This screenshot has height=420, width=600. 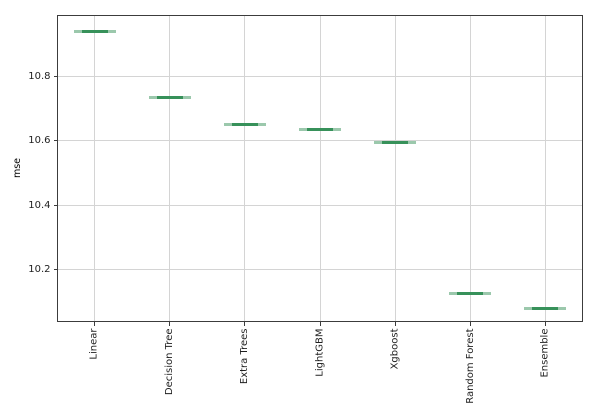 I want to click on y-tick-label: 10.2, so click(x=39, y=269).